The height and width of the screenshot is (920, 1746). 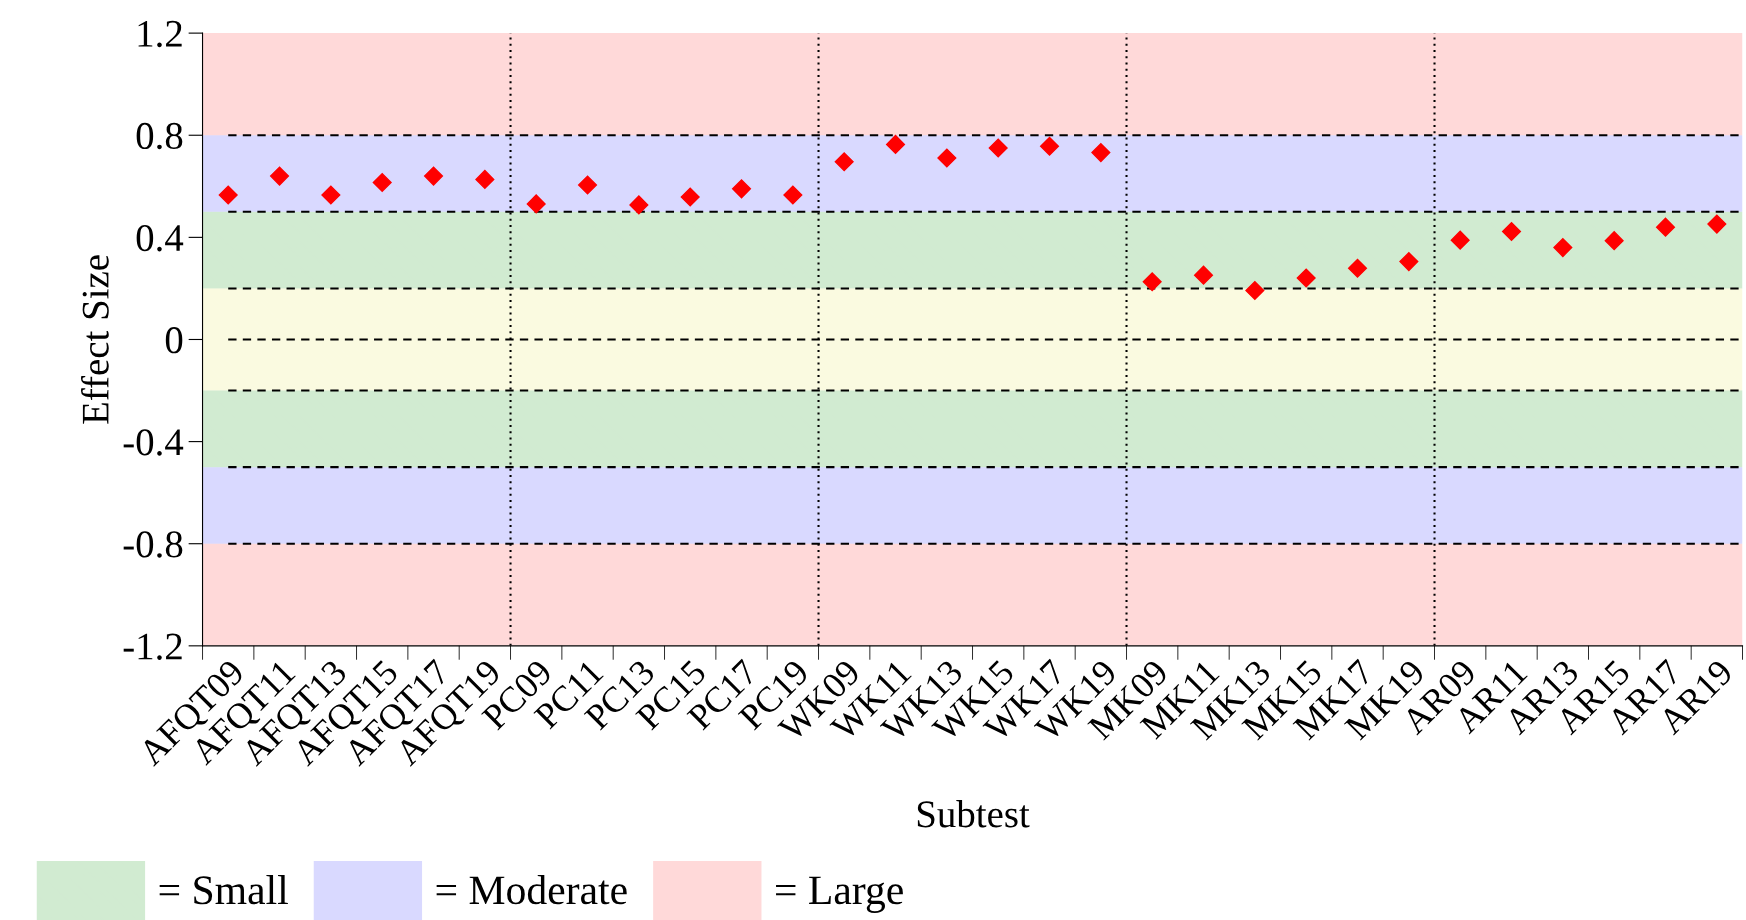 I want to click on legend-label: = Large, so click(x=839, y=894).